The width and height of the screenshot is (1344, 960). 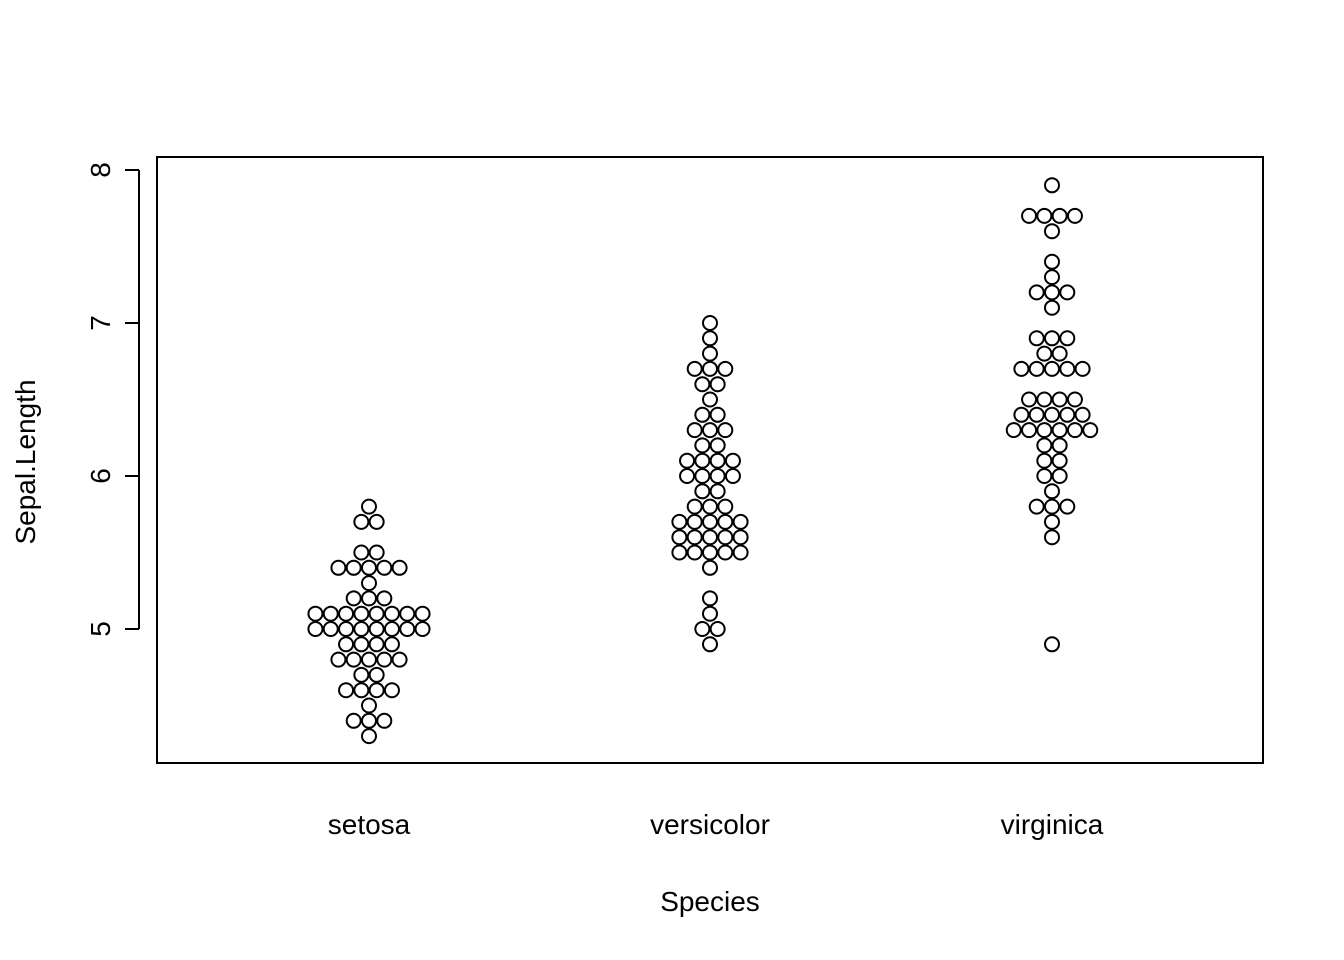 What do you see at coordinates (710, 901) in the screenshot?
I see `x-axis-title: Species` at bounding box center [710, 901].